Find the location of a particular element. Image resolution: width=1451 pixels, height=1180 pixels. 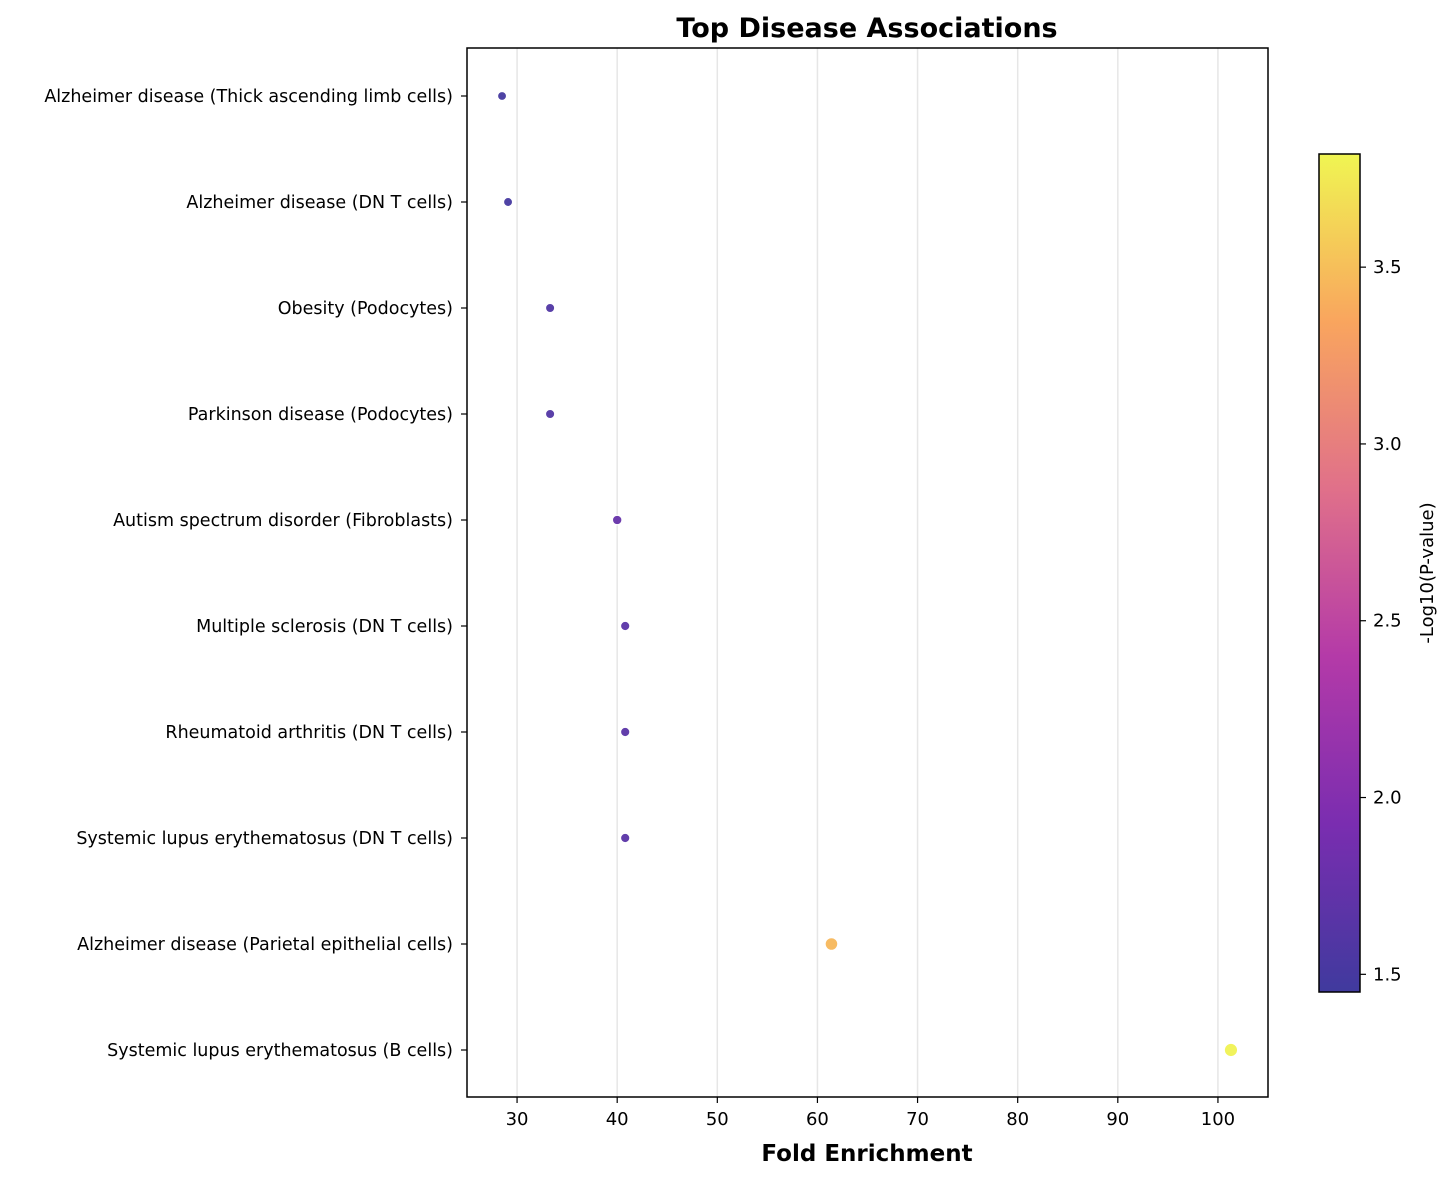

x-tick-label: 30 is located at coordinates (517, 1119).